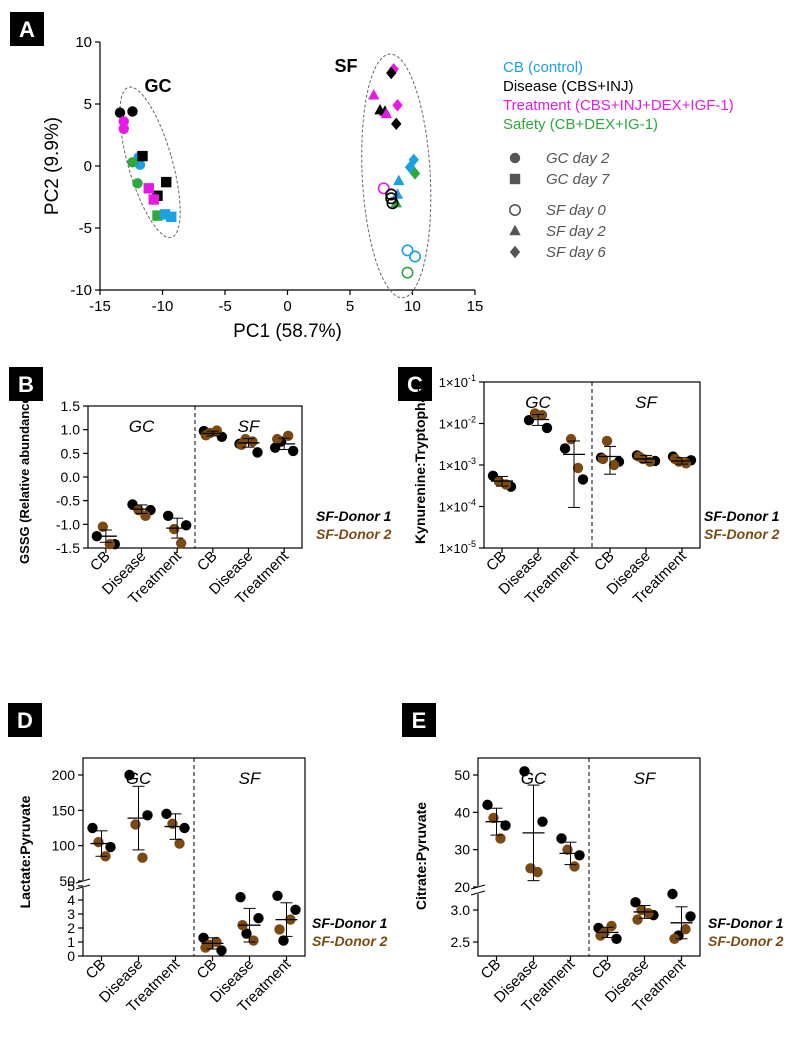 Image resolution: width=796 pixels, height=1046 pixels. I want to click on y-axis-label: GSSG (Relative abundance), so click(24, 478).